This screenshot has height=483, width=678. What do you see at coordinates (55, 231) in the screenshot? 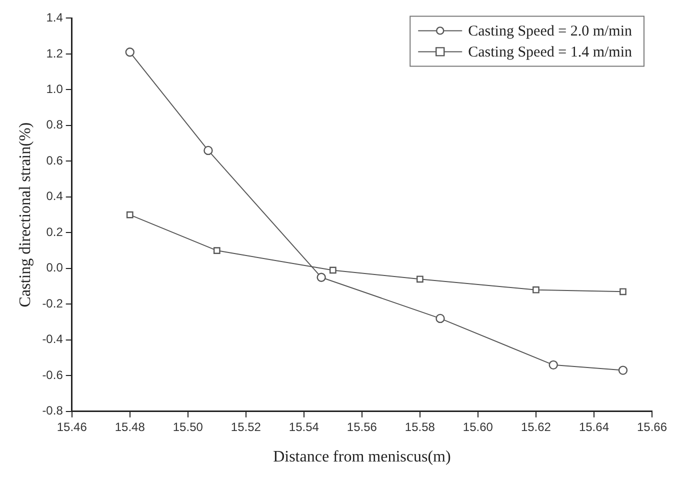
I see `y-tick-label: 0.2` at bounding box center [55, 231].